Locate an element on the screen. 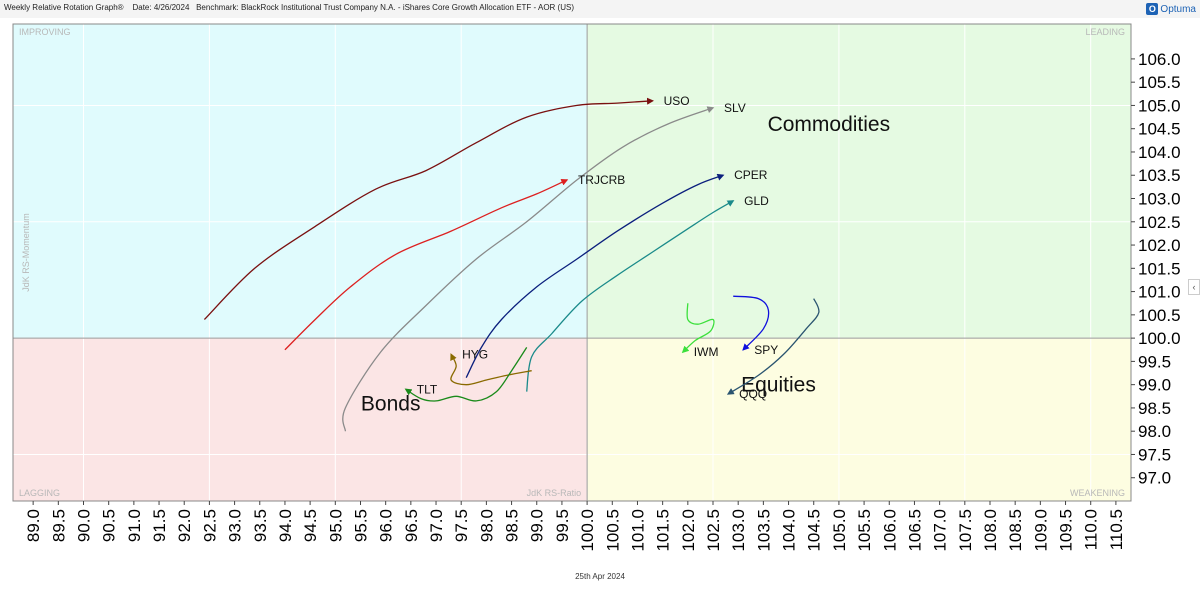 Image resolution: width=1200 pixels, height=590 pixels. trail-gld is located at coordinates (630, 296).